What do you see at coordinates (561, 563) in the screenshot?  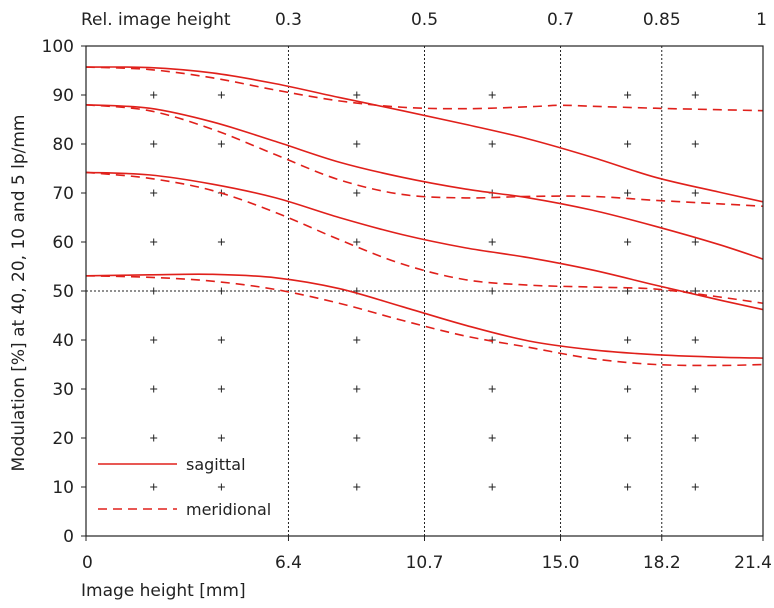 I see `x-tick-label: 15.0` at bounding box center [561, 563].